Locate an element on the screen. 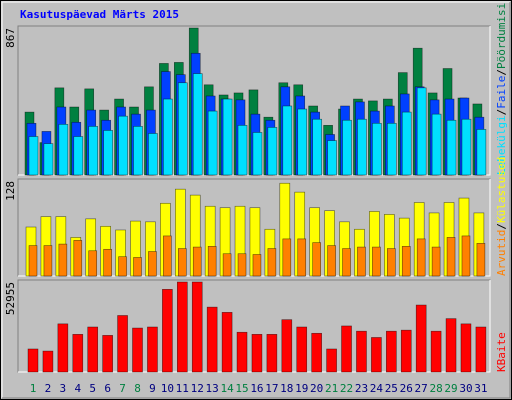  x-tick-label: 10 is located at coordinates (167, 388).